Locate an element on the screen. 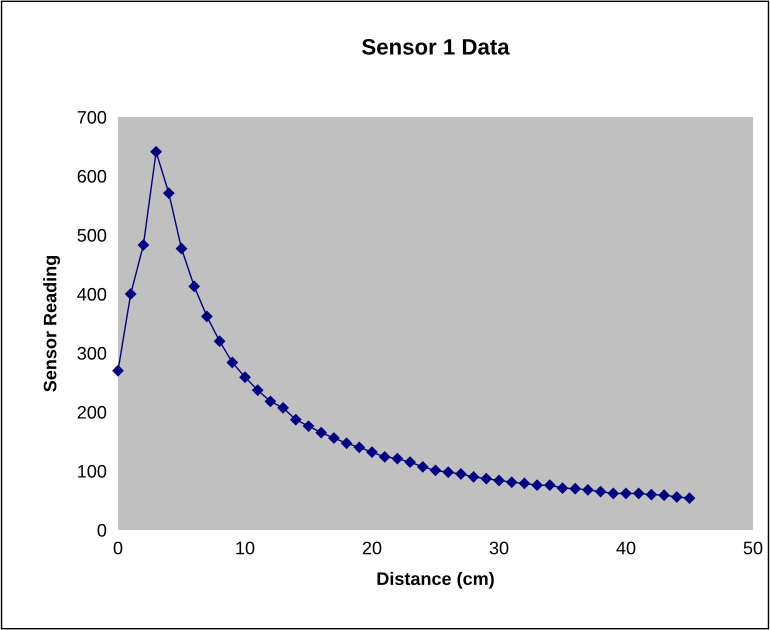 The width and height of the screenshot is (770, 630). x-tick-label: 10 is located at coordinates (245, 548).